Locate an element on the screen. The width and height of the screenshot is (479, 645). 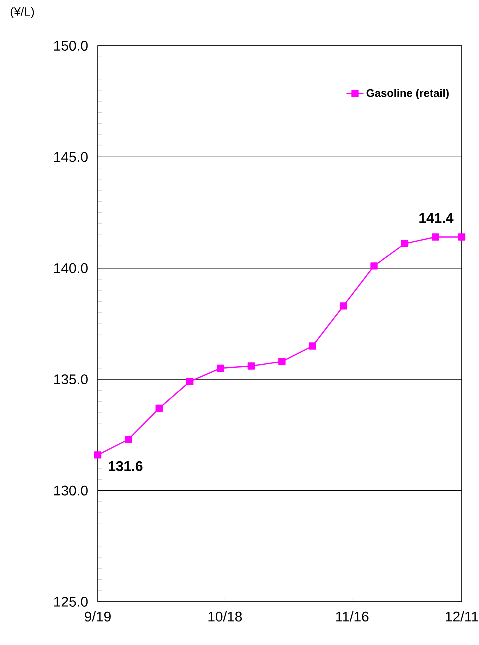
x-tick-label: 10/18 is located at coordinates (225, 617).